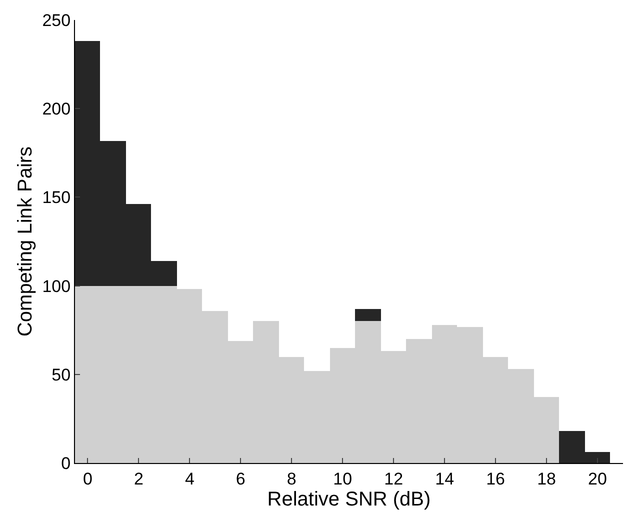  What do you see at coordinates (66, 463) in the screenshot?
I see `y-tick-label: 0` at bounding box center [66, 463].